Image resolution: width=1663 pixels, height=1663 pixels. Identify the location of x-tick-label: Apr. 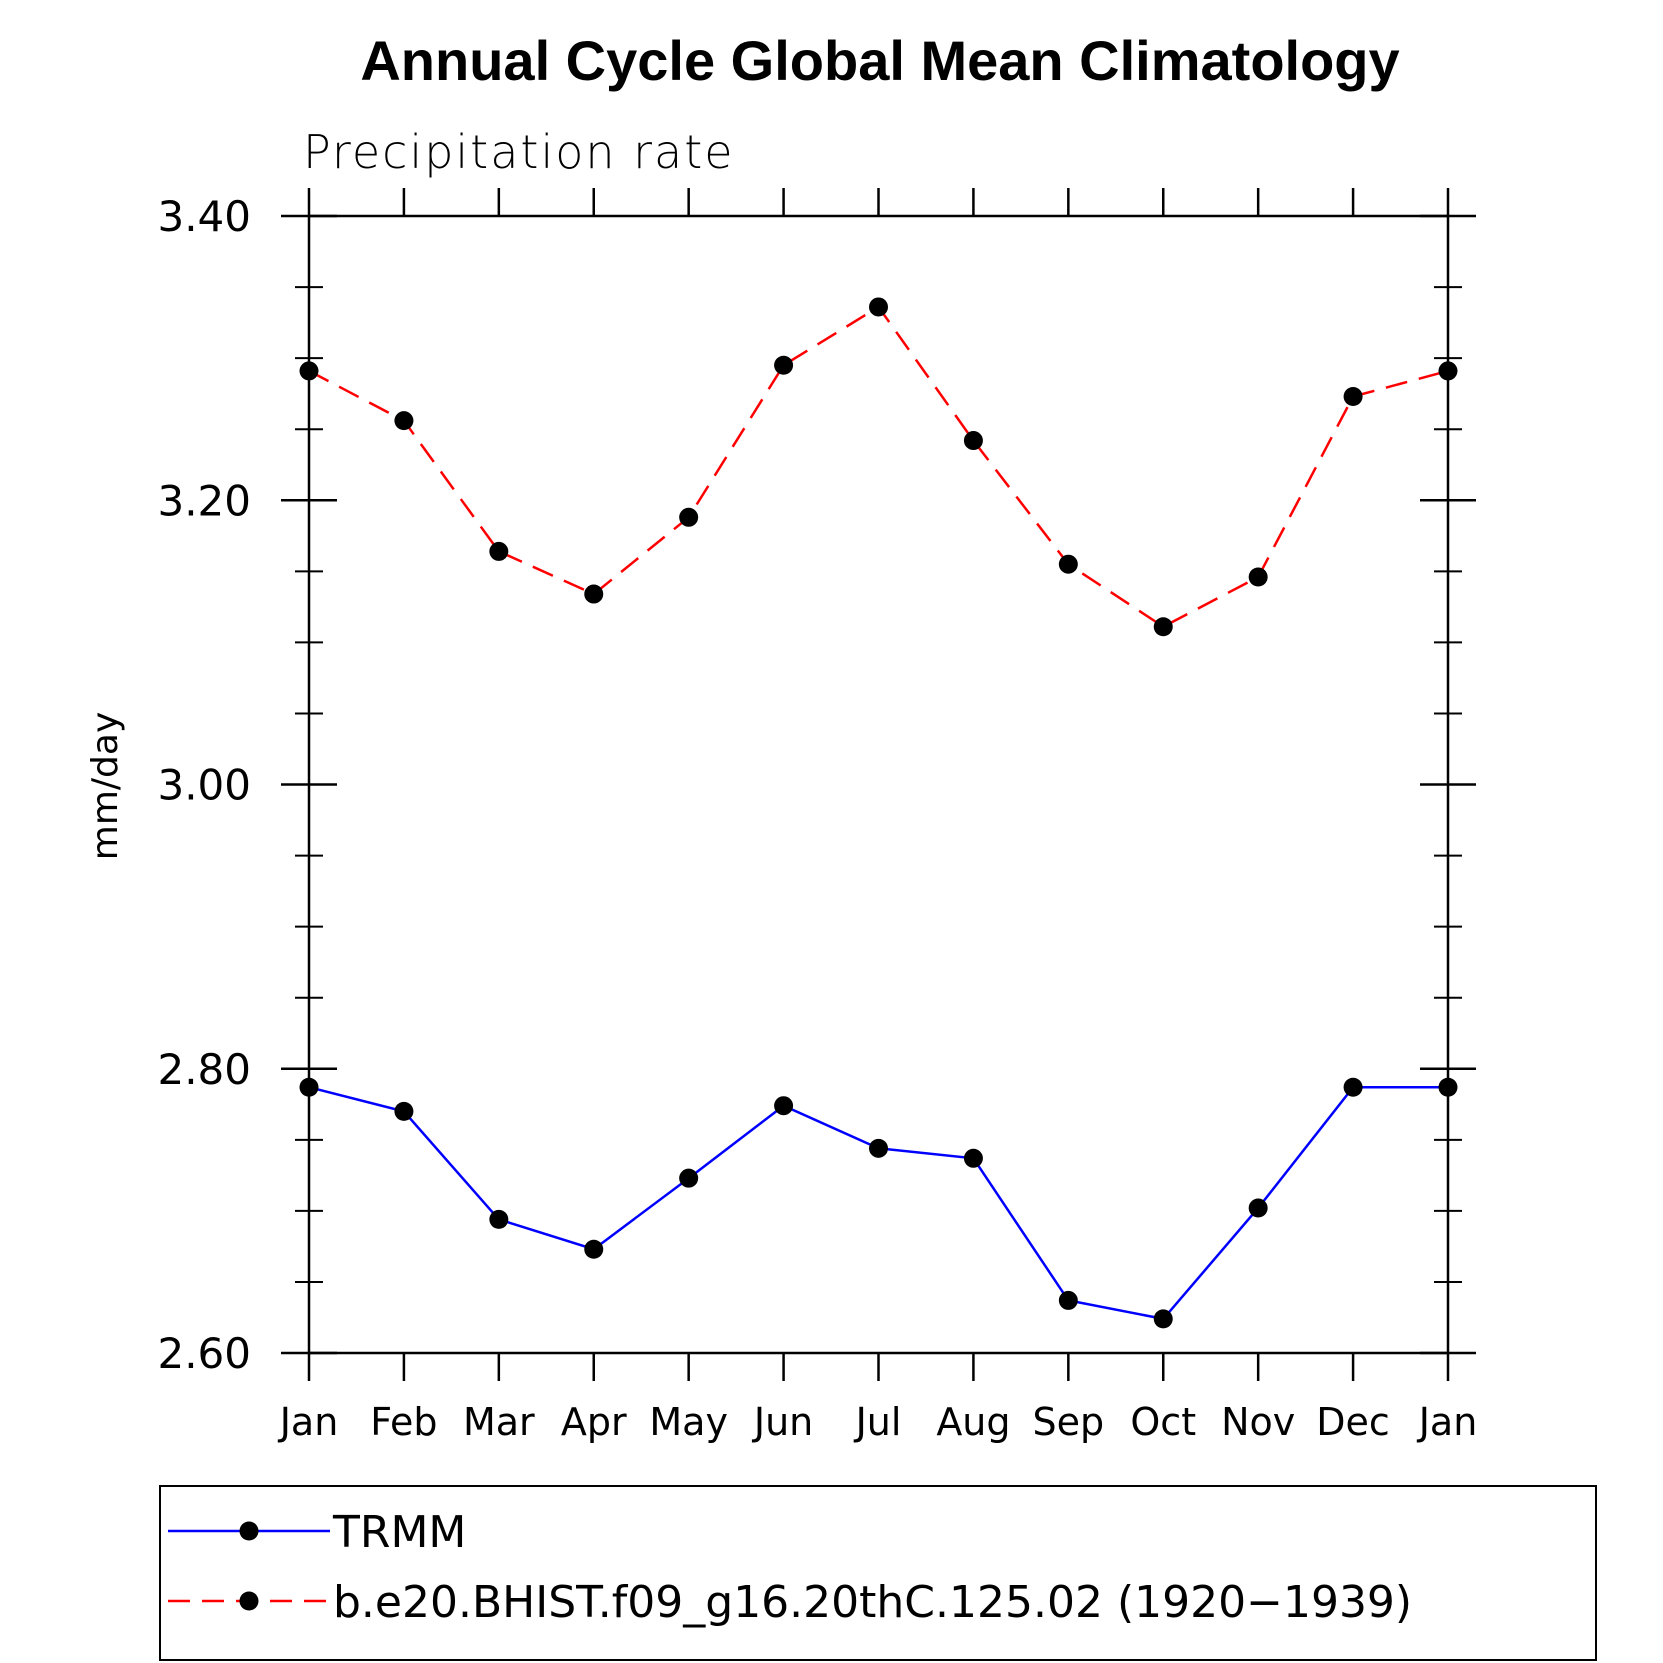
(594, 1422).